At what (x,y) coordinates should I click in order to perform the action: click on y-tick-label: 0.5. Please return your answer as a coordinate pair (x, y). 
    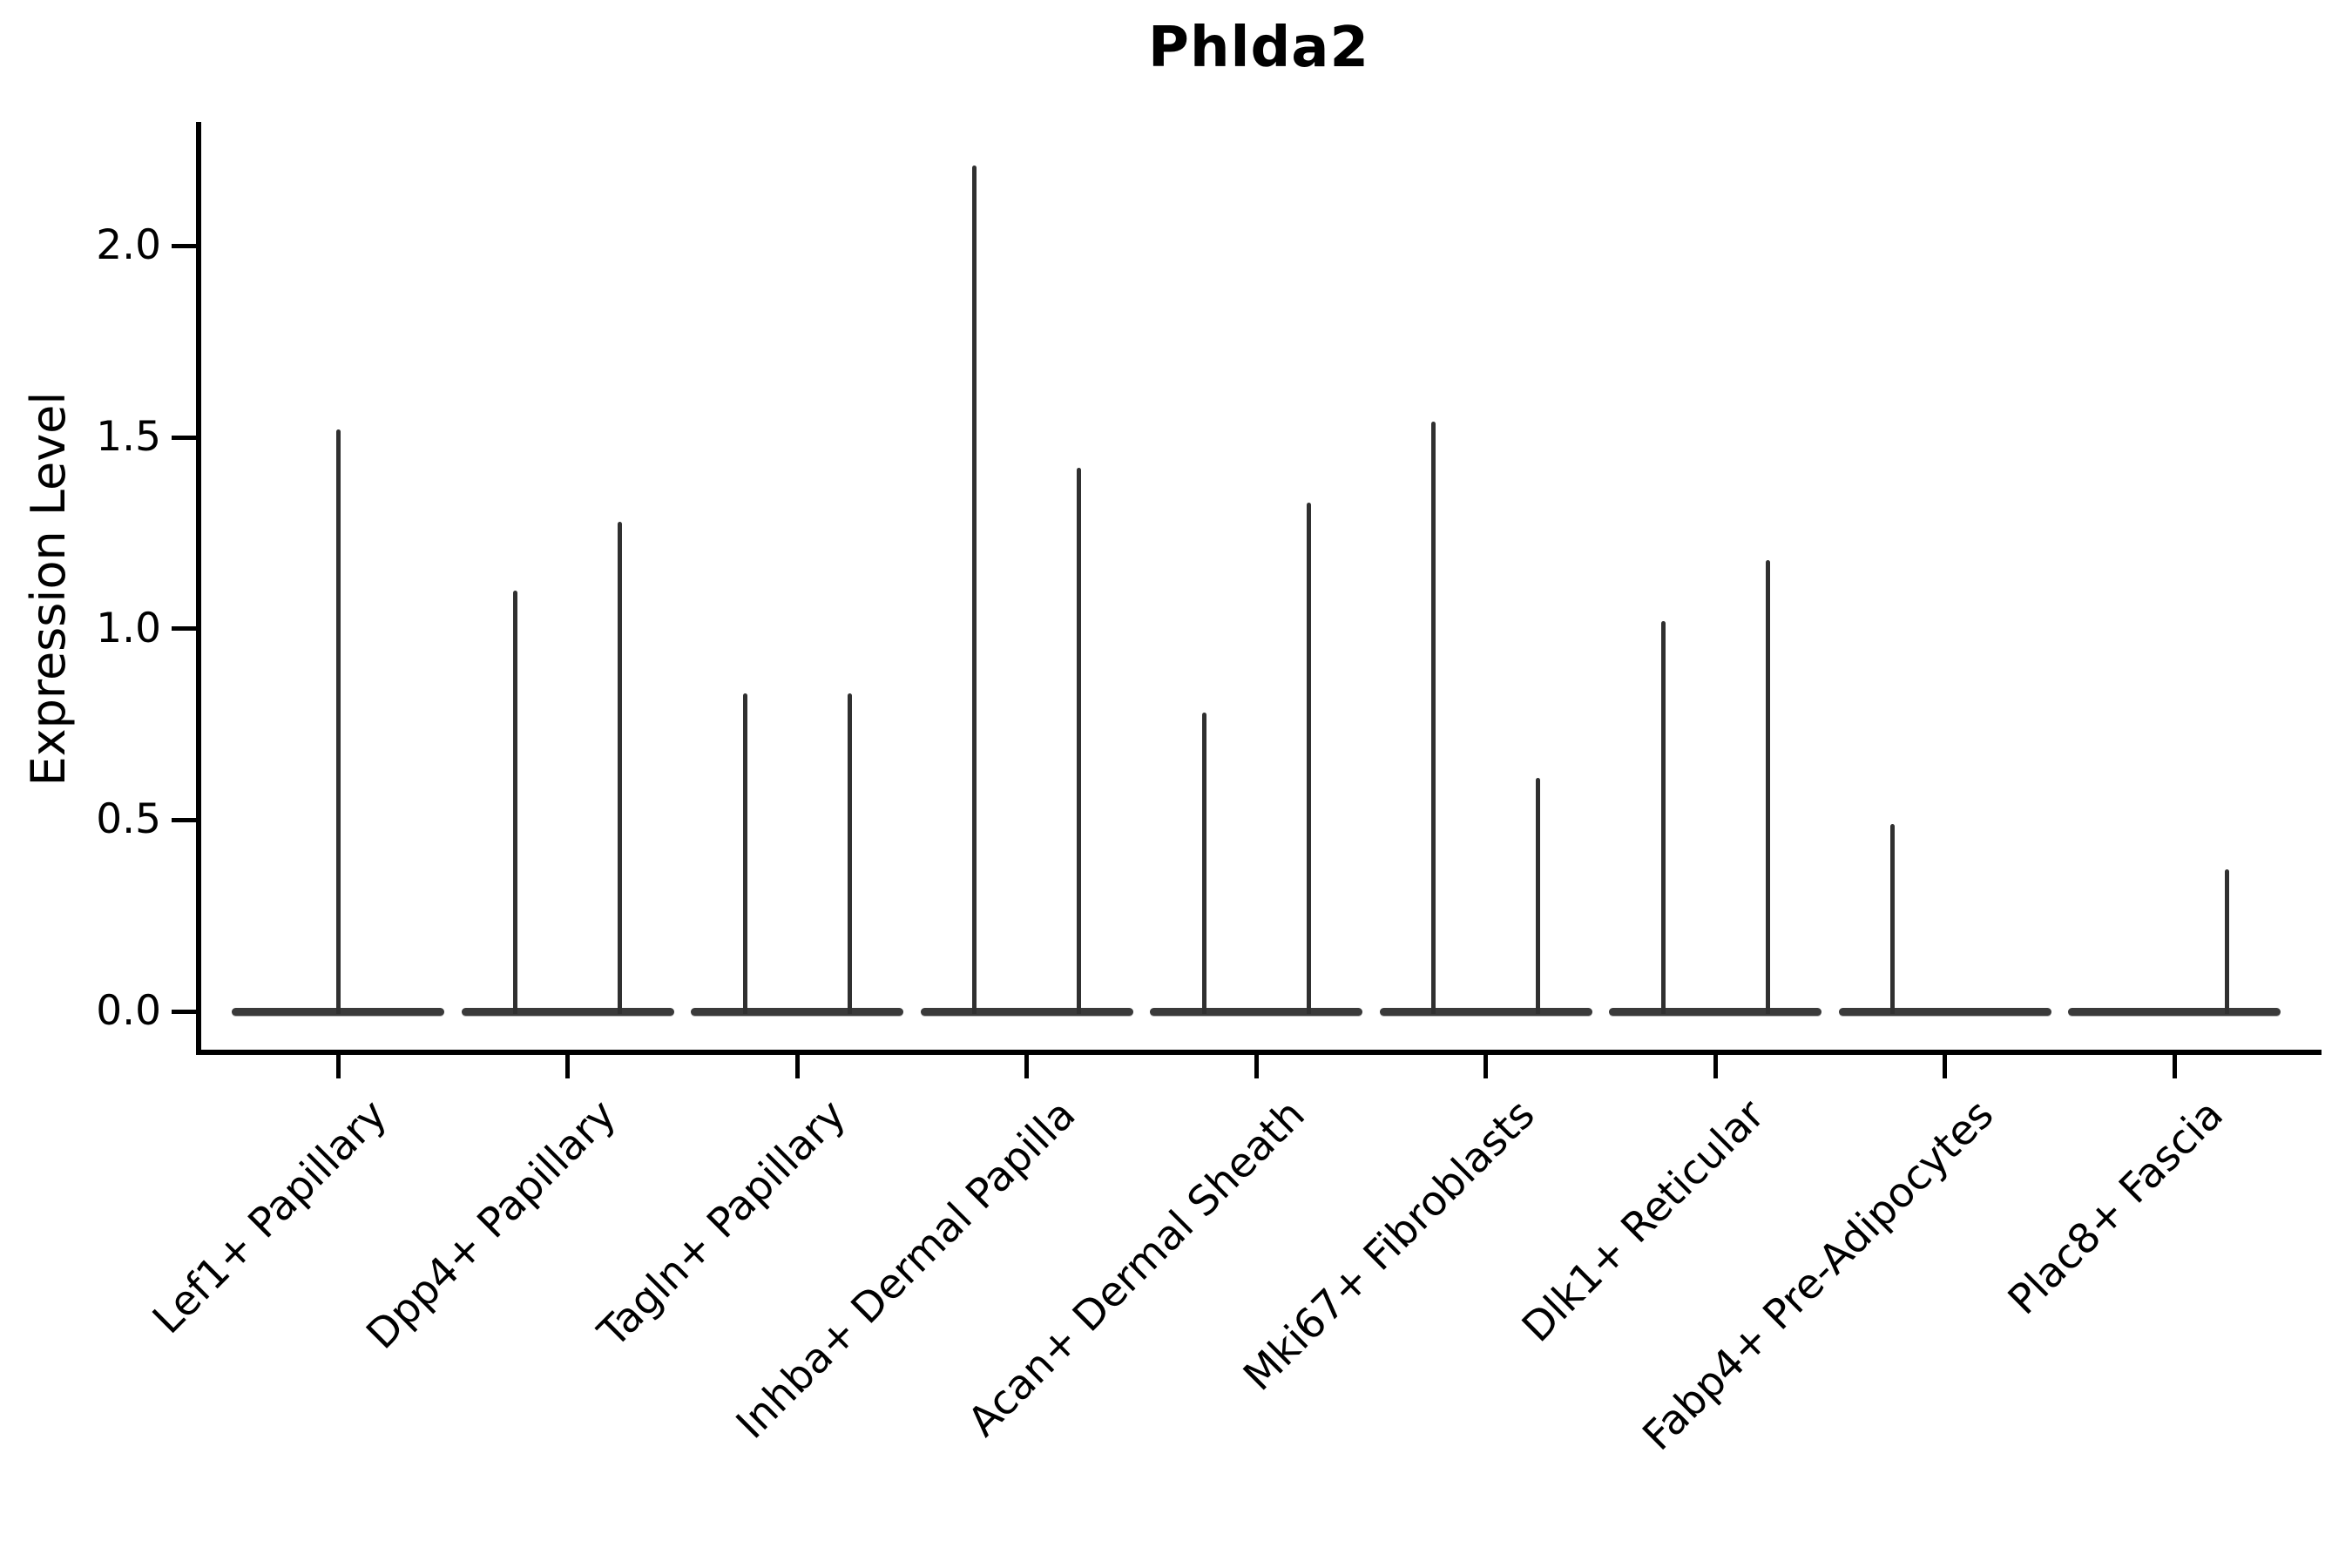
    Looking at the image, I should click on (129, 820).